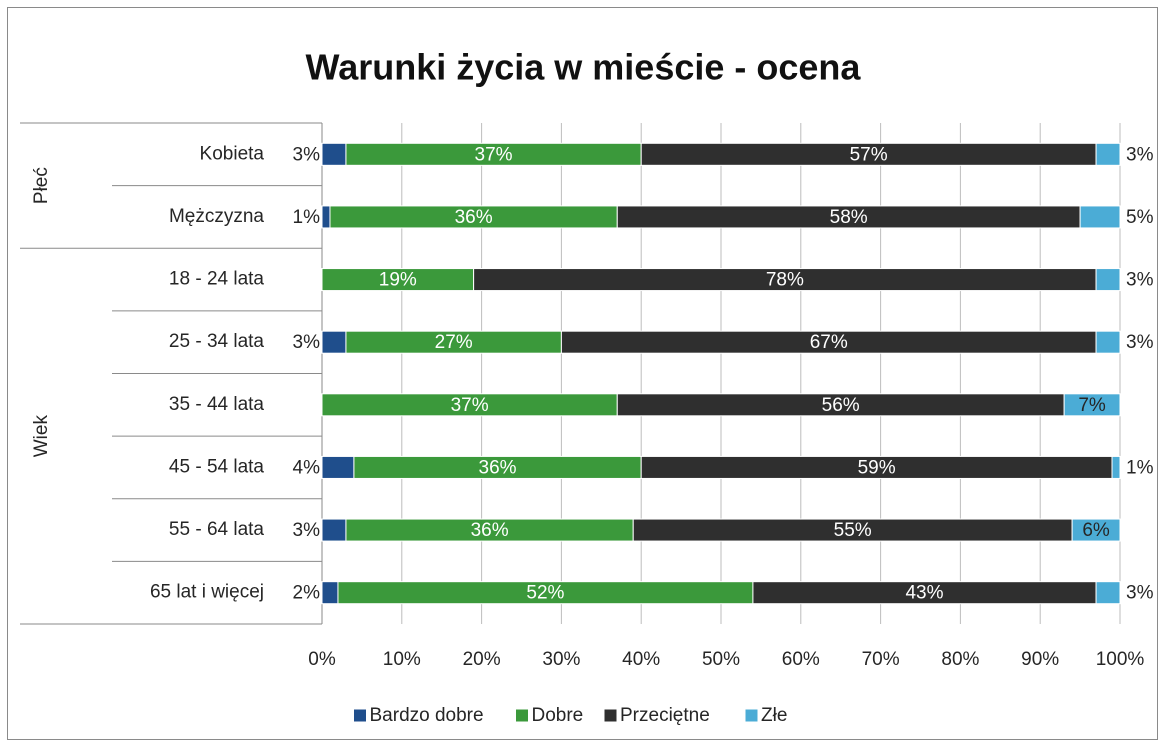 The width and height of the screenshot is (1165, 747). I want to click on y-tick-label: Mężczyzna, so click(216, 216).